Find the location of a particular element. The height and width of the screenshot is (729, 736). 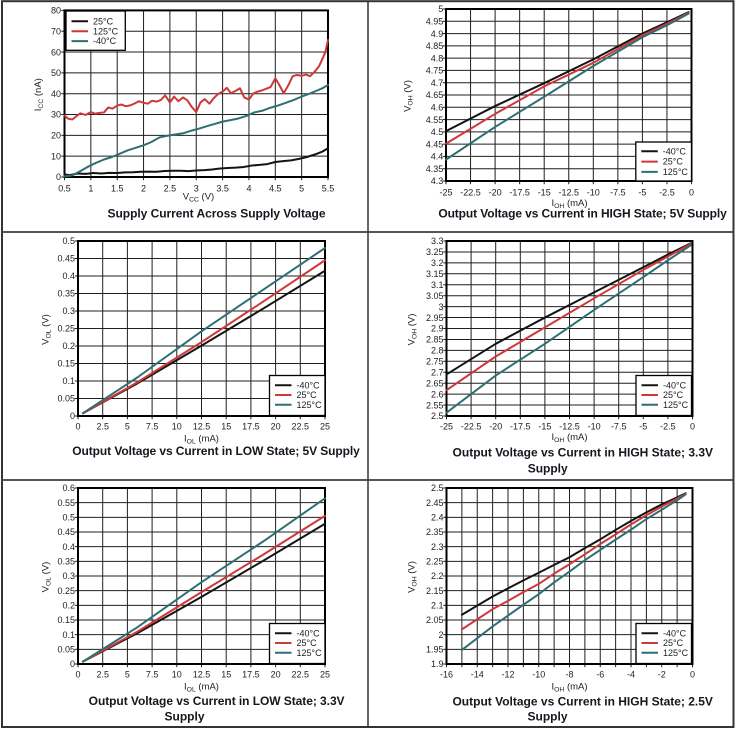

svg-text: 0.25 is located at coordinates (66, 329).